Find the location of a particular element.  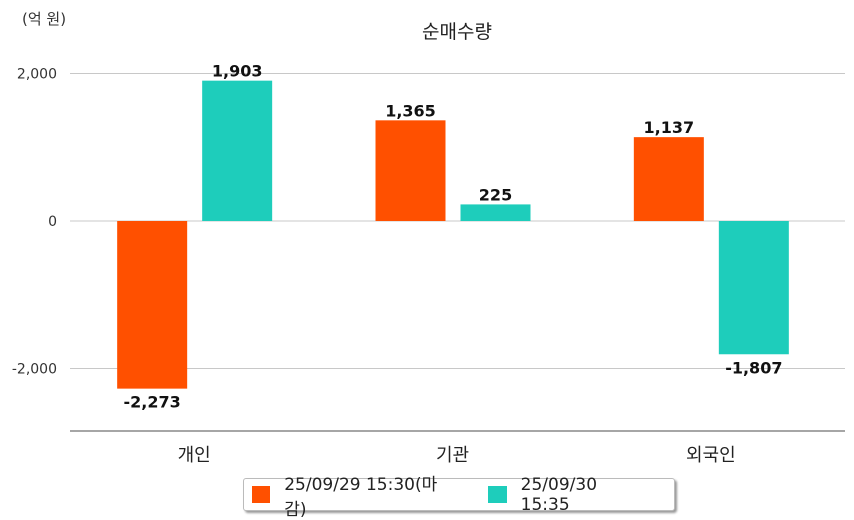

data-label: 1,365 is located at coordinates (410, 110).